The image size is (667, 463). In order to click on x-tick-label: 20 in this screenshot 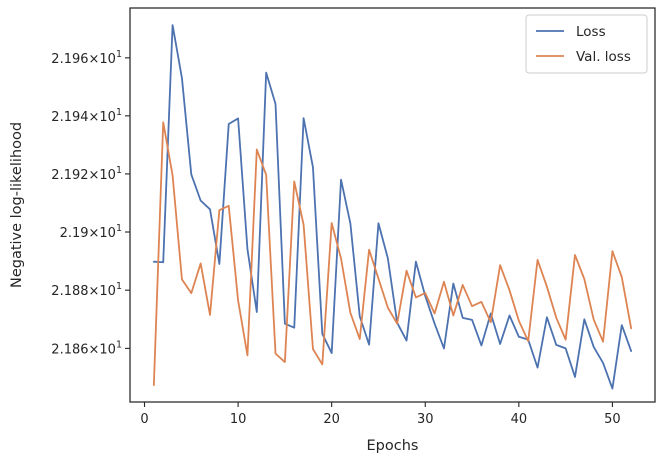, I will do `click(331, 419)`.